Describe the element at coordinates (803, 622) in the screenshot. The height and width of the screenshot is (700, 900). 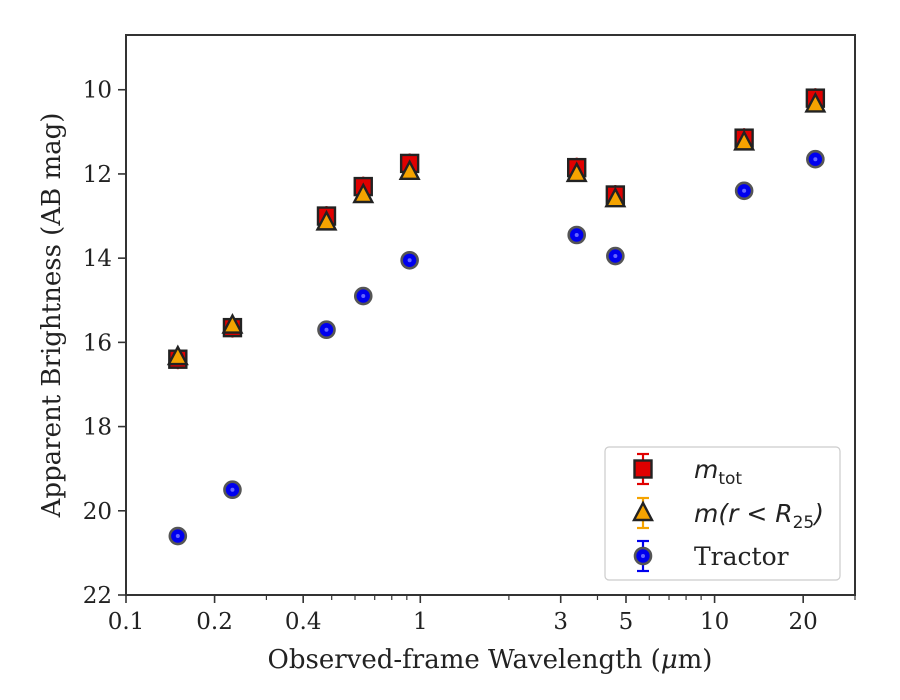
I see `x-tick-label: 20` at that location.